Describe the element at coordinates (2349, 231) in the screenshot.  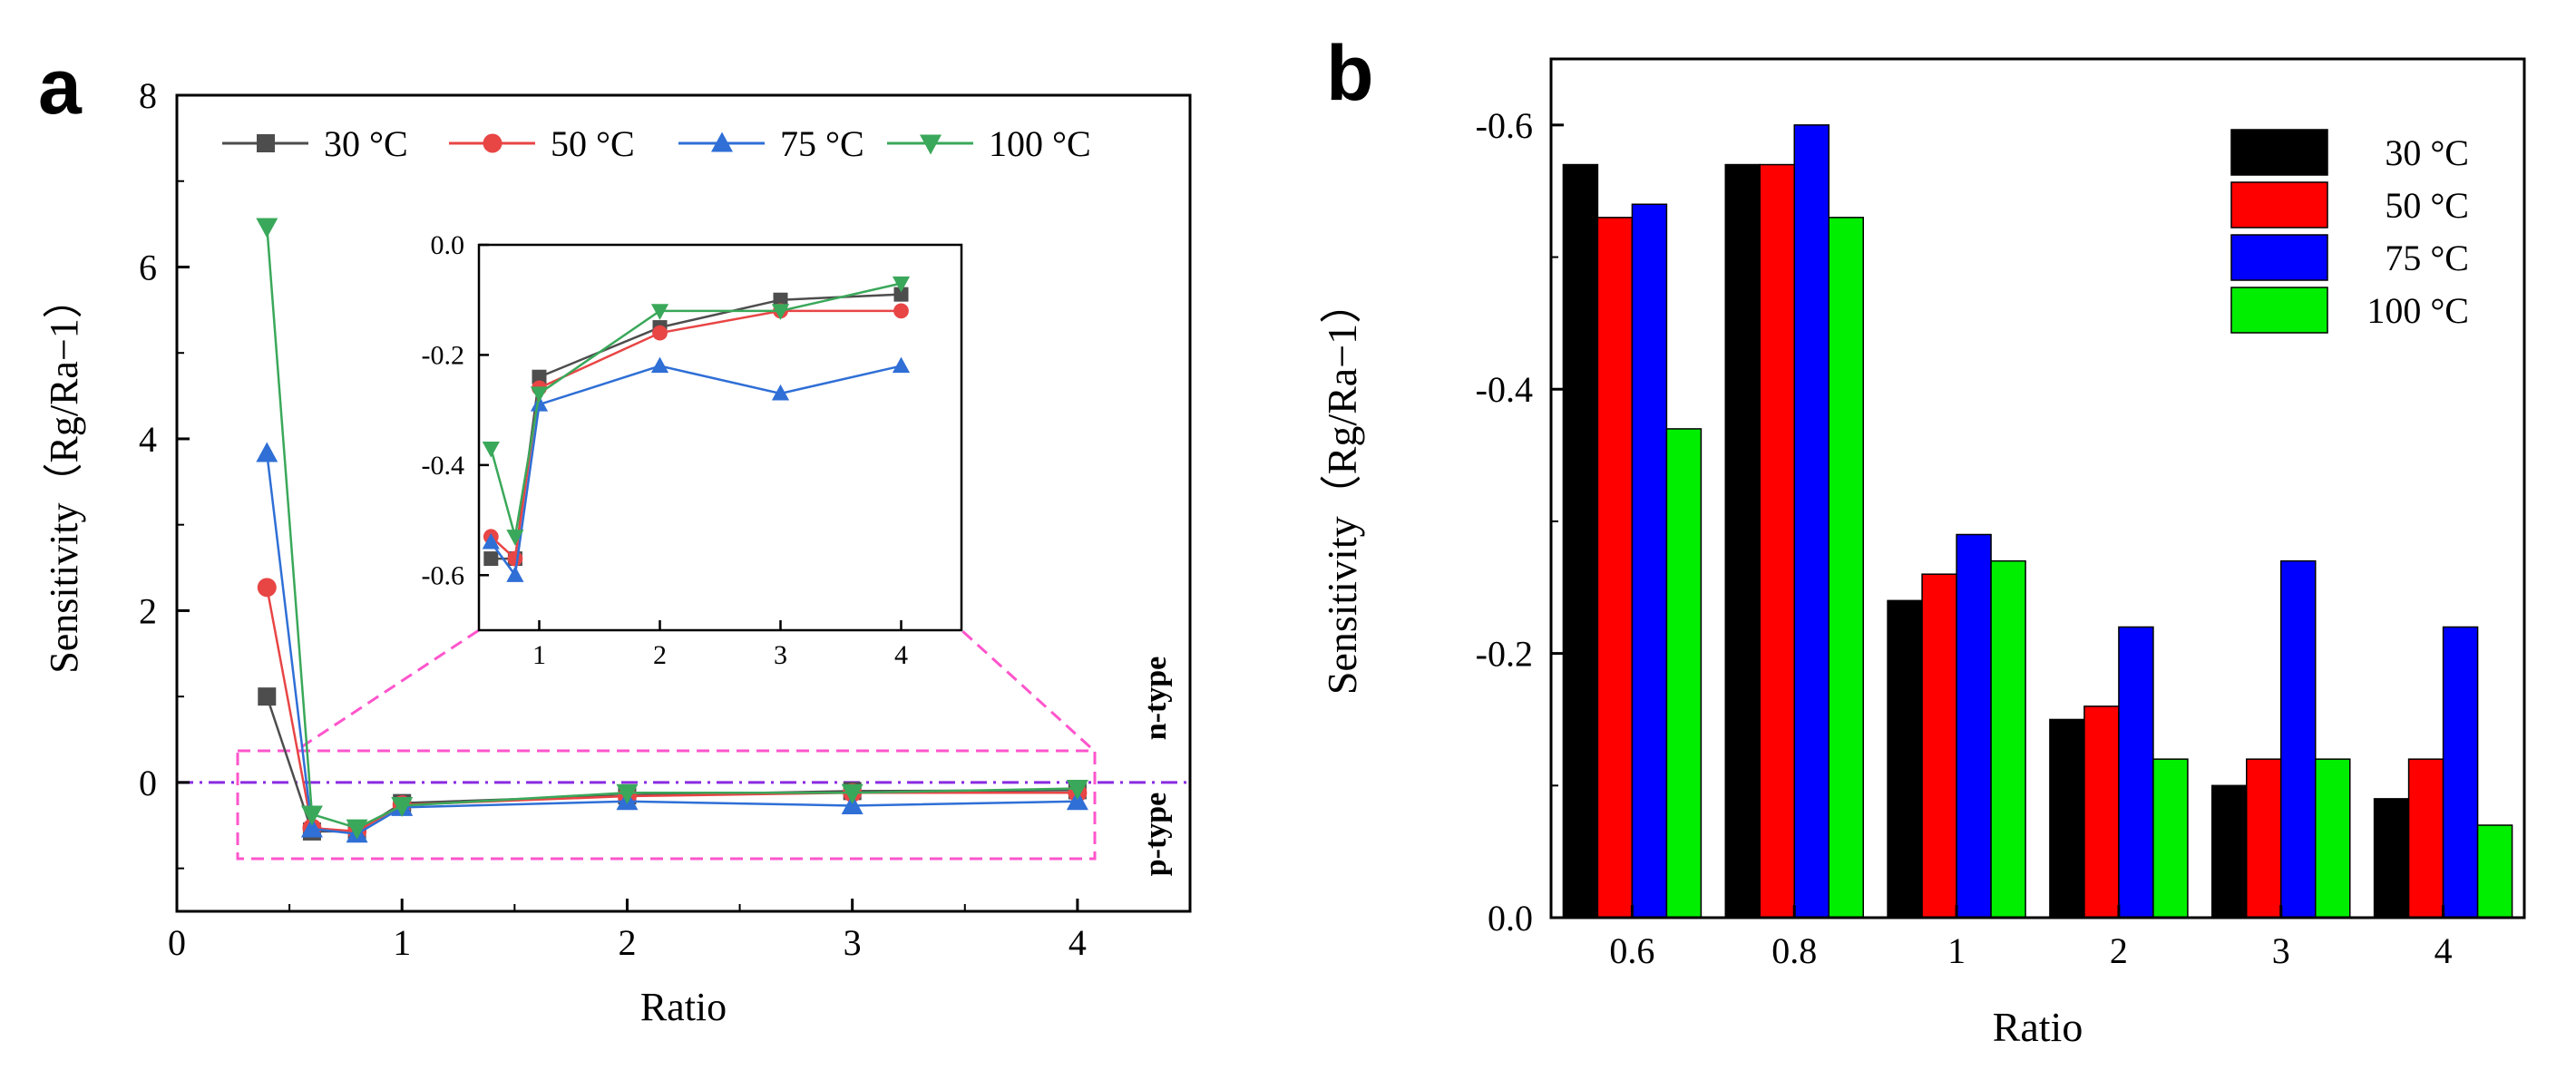
I see `panel-b-legend: 30 °C 50 °C 75 °C 100 °C` at that location.